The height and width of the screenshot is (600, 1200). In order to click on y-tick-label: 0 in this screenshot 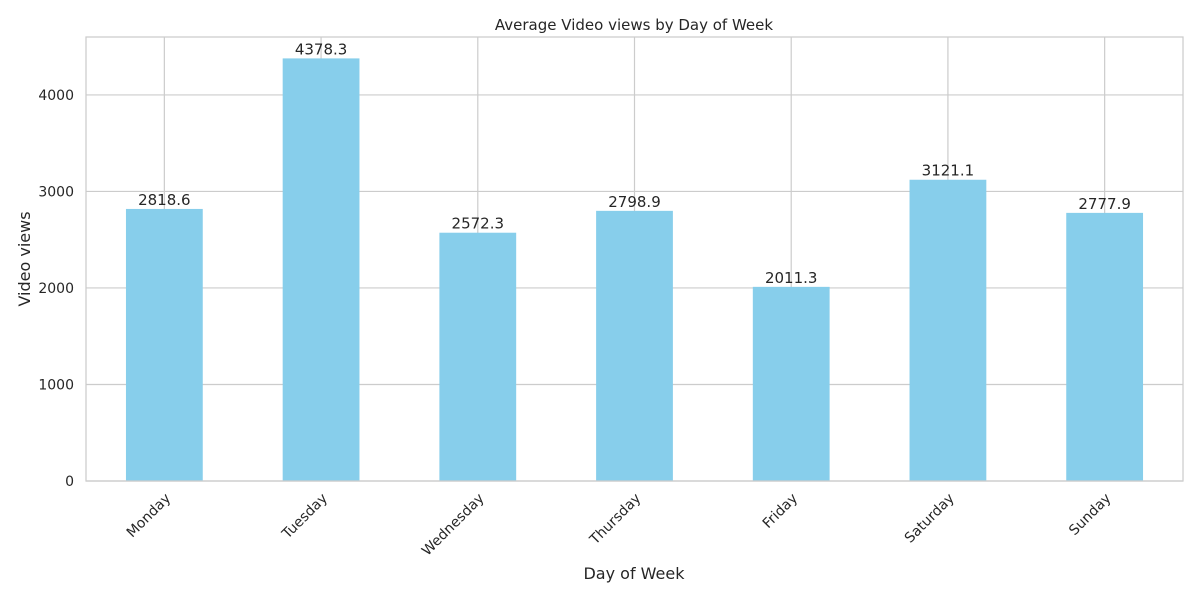, I will do `click(69, 482)`.